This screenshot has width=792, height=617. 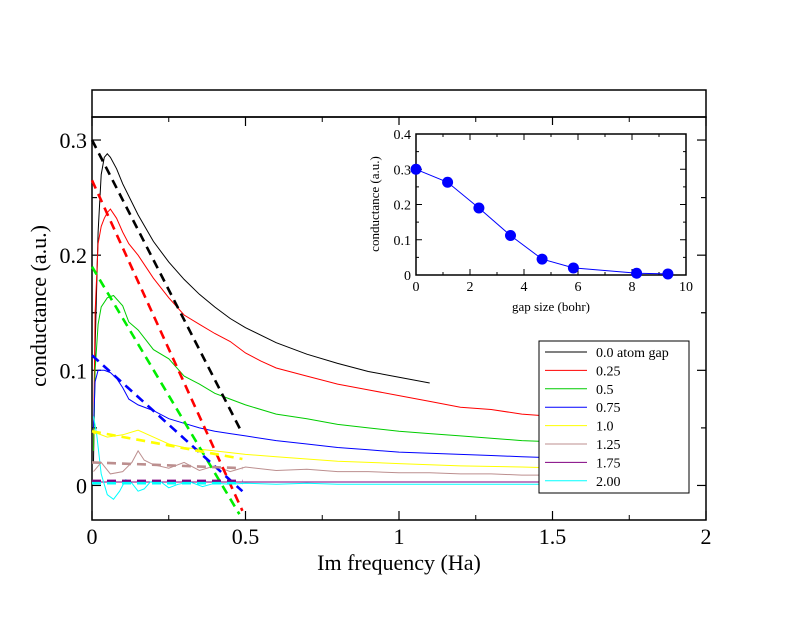 What do you see at coordinates (403, 241) in the screenshot?
I see `inset-y-tick-label: 0.1` at bounding box center [403, 241].